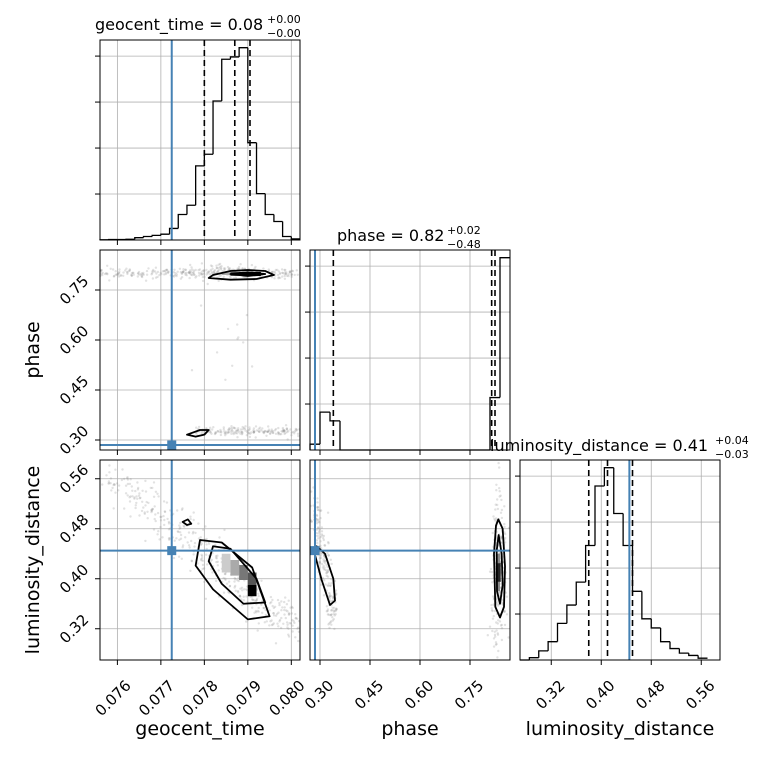 Image resolution: width=760 pixels, height=760 pixels. What do you see at coordinates (410, 350) in the screenshot?
I see `hist-panel-phase` at bounding box center [410, 350].